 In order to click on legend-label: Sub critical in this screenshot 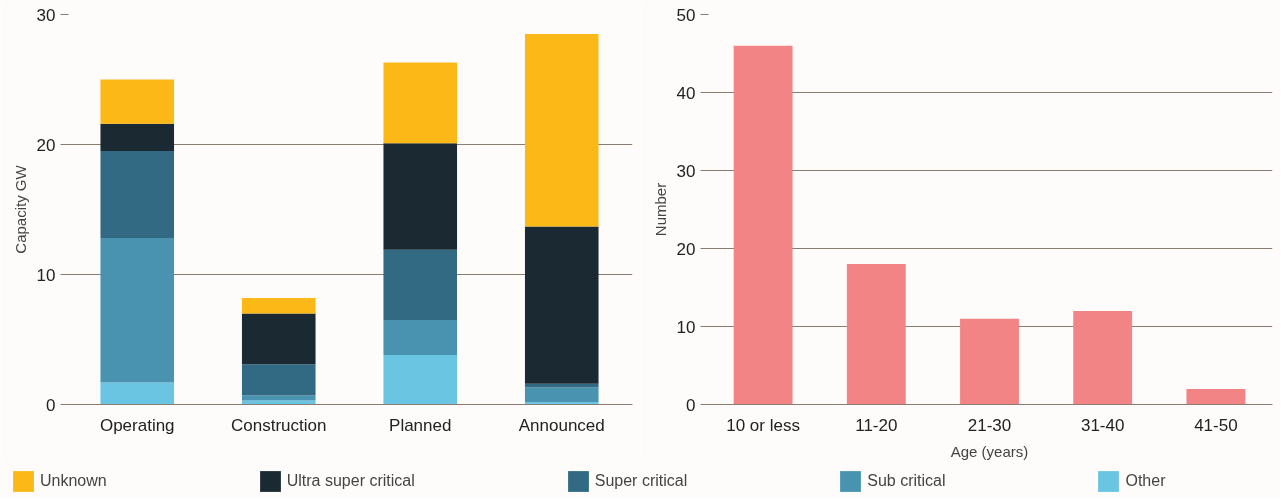, I will do `click(906, 481)`.